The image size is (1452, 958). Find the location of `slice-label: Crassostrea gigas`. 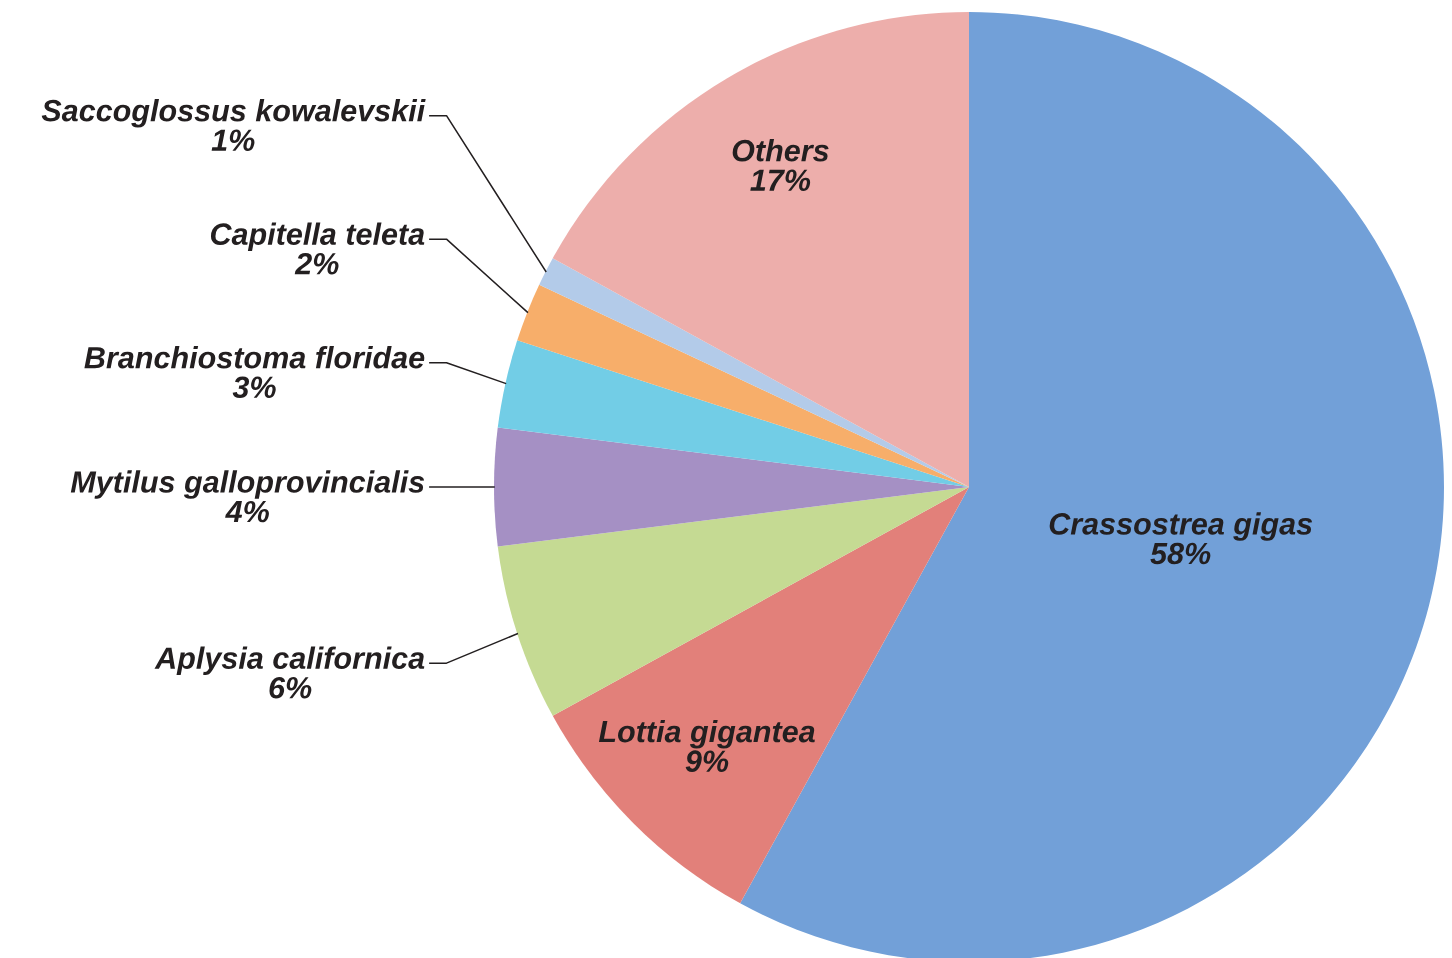

slice-label: Crassostrea gigas is located at coordinates (1181, 526).